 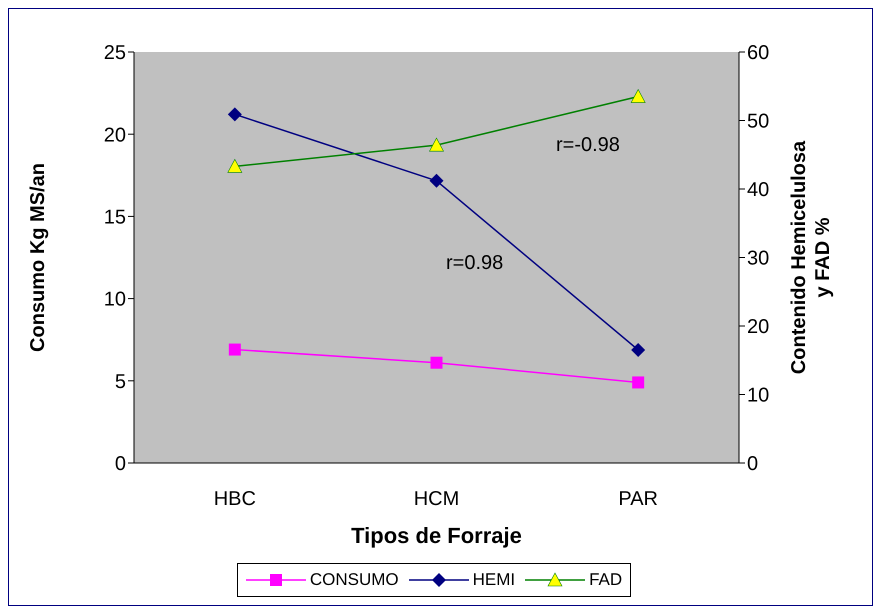 What do you see at coordinates (235, 499) in the screenshot?
I see `x-tick-label: HBC` at bounding box center [235, 499].